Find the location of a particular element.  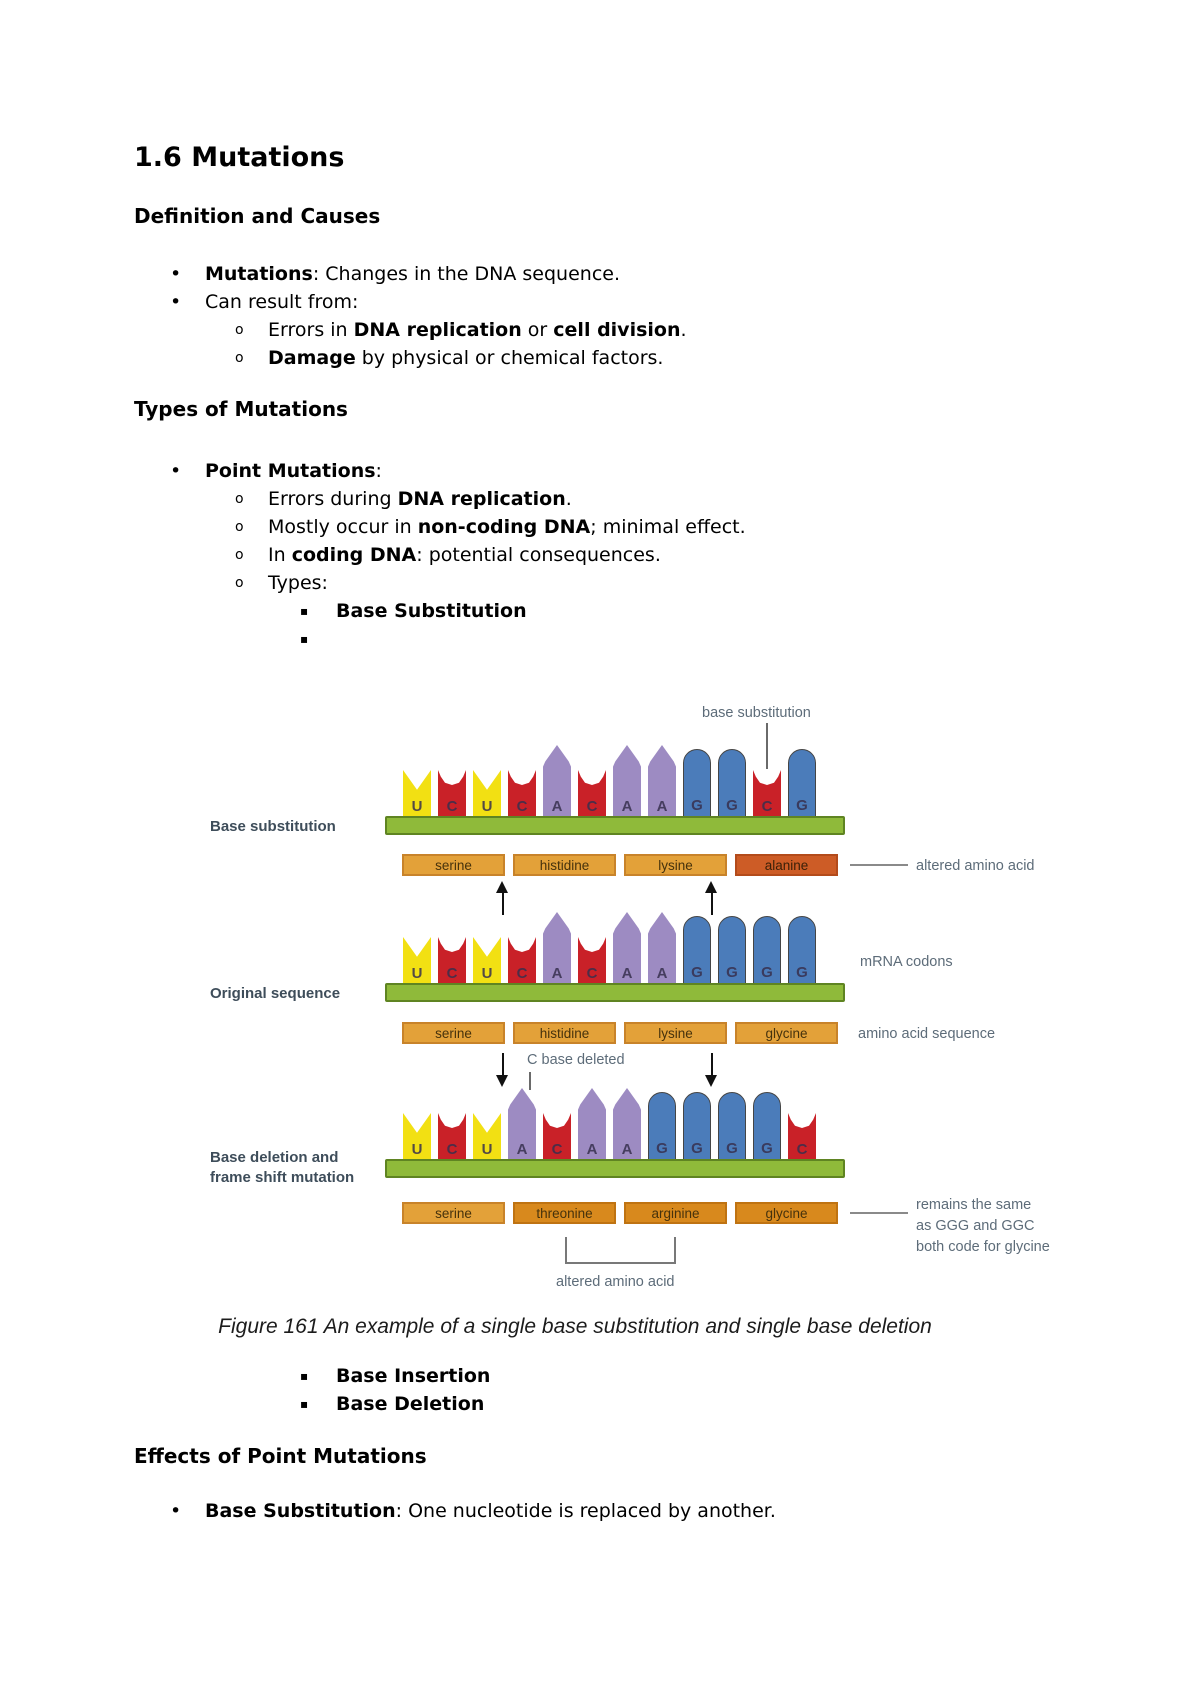

bullet-list-insertion-deletion: ▪ Base Insertion ▪ Base Deletion is located at coordinates (647, 1390).